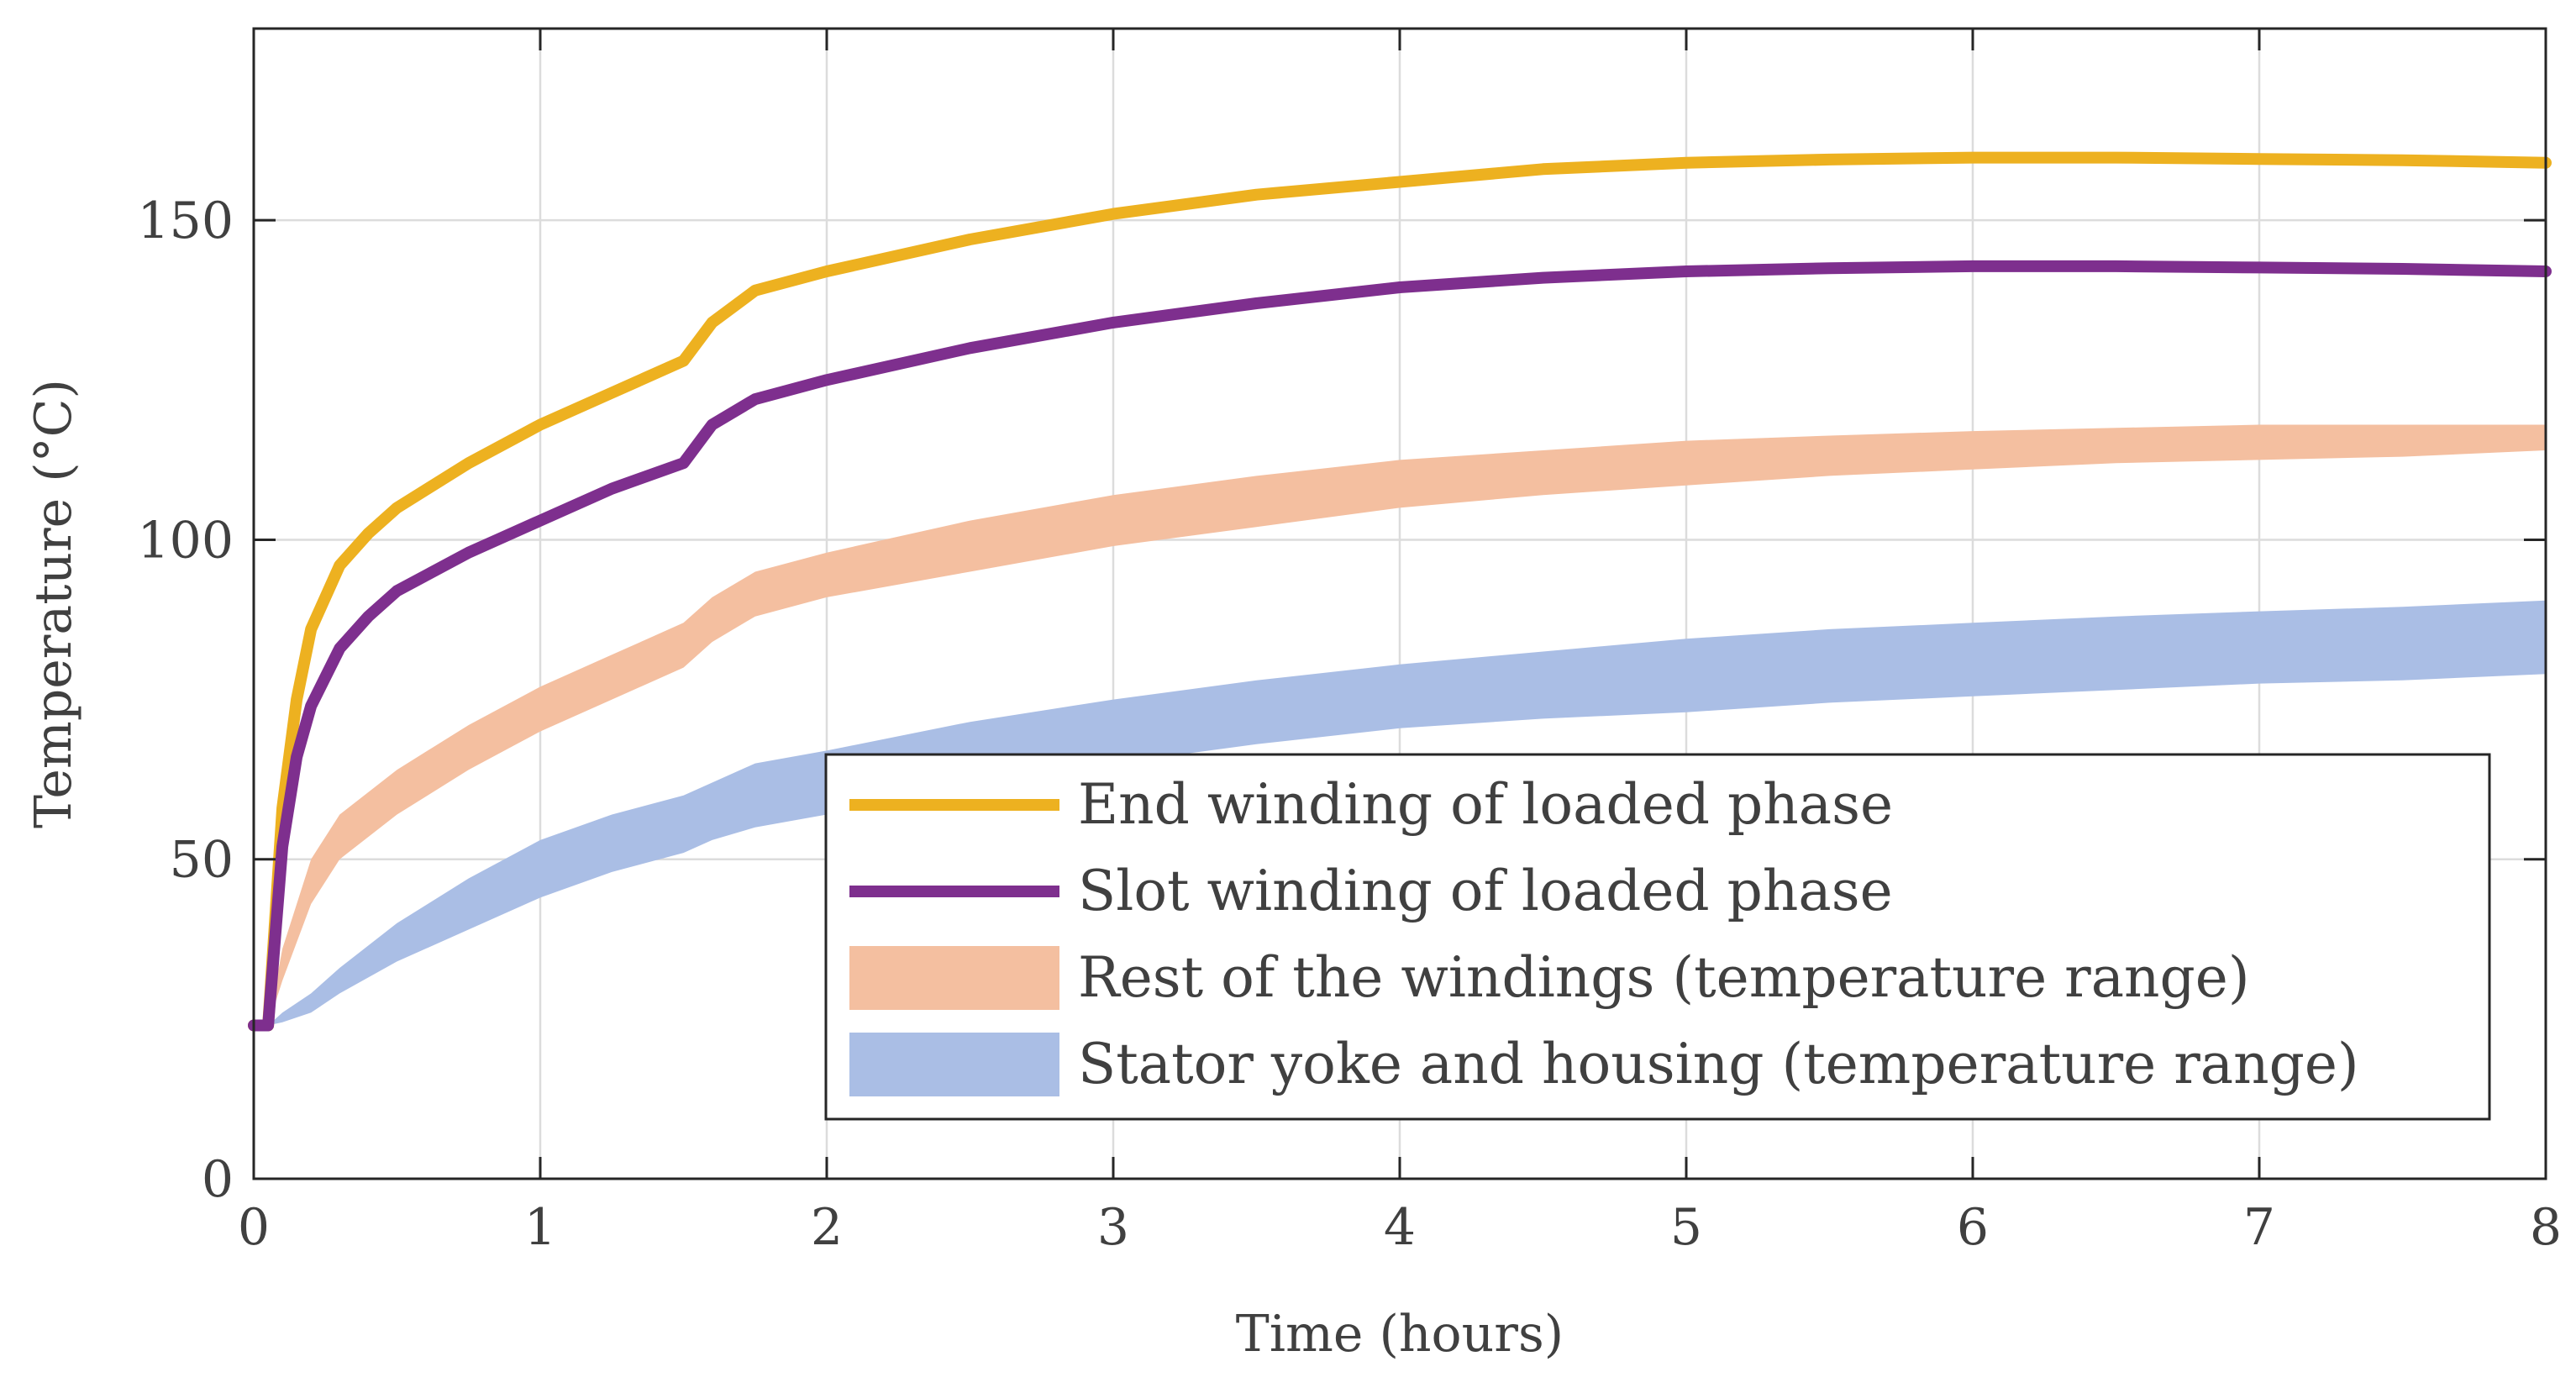  What do you see at coordinates (185, 221) in the screenshot?
I see `y-tick-label-3: 150` at bounding box center [185, 221].